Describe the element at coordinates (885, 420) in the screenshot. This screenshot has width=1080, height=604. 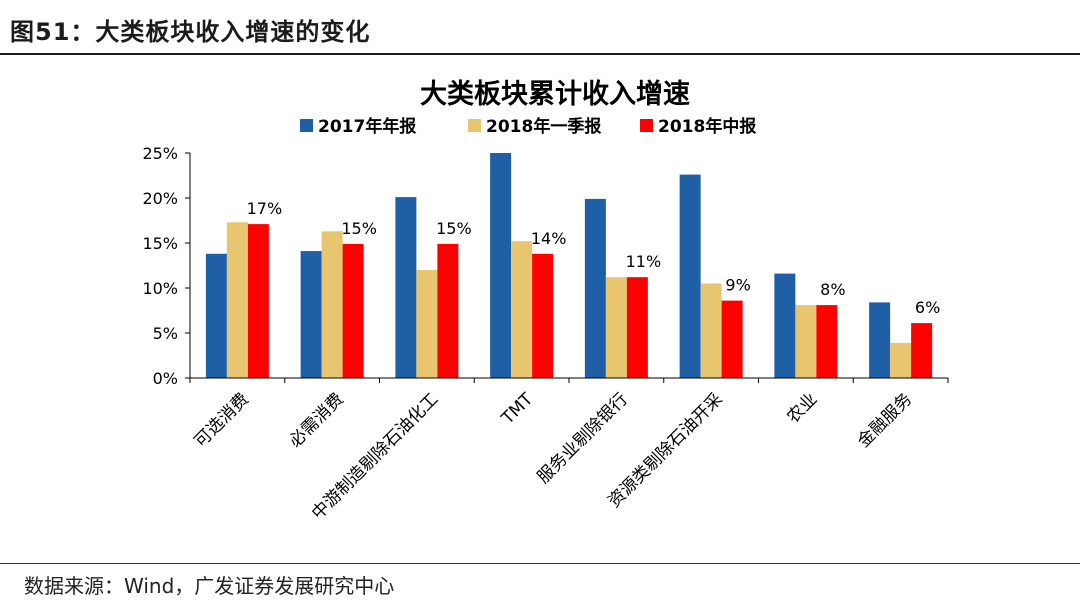
I see `x-tick-label: 金融服务` at that location.